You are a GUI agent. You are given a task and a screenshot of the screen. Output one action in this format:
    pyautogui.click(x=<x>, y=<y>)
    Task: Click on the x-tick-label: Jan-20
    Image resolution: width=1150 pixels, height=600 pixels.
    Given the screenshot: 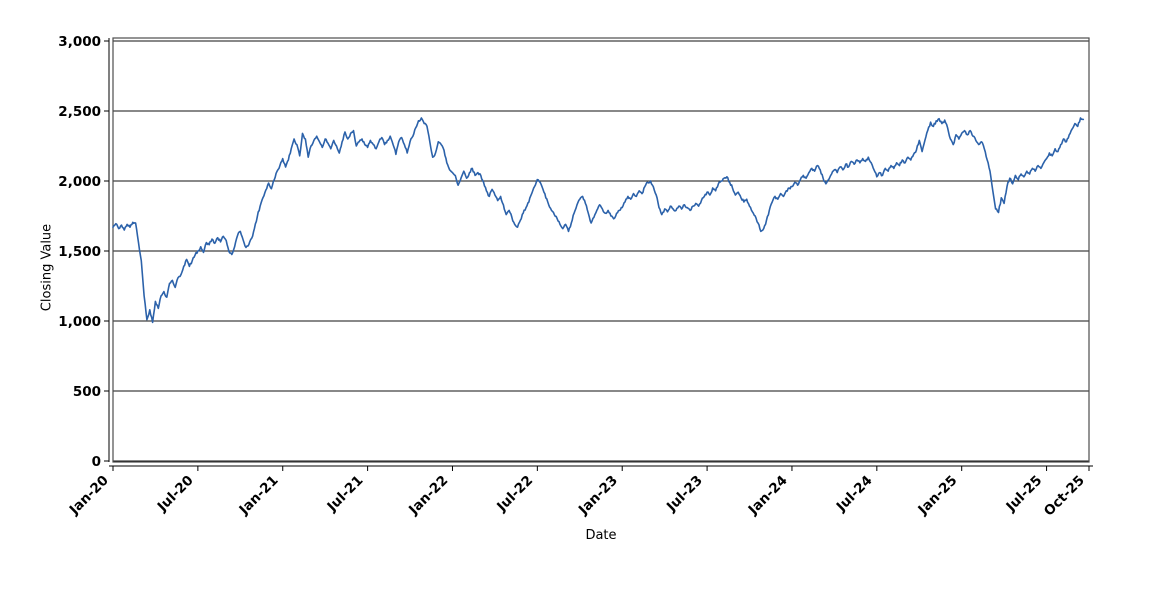 What is the action you would take?
    pyautogui.click(x=89, y=496)
    